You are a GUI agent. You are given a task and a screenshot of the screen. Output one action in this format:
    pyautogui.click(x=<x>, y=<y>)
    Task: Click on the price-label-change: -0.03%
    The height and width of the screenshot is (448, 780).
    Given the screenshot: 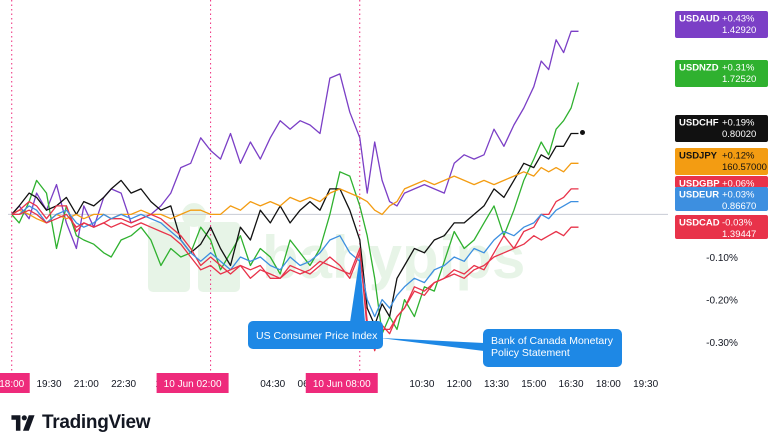 What is the action you would take?
    pyautogui.click(x=737, y=223)
    